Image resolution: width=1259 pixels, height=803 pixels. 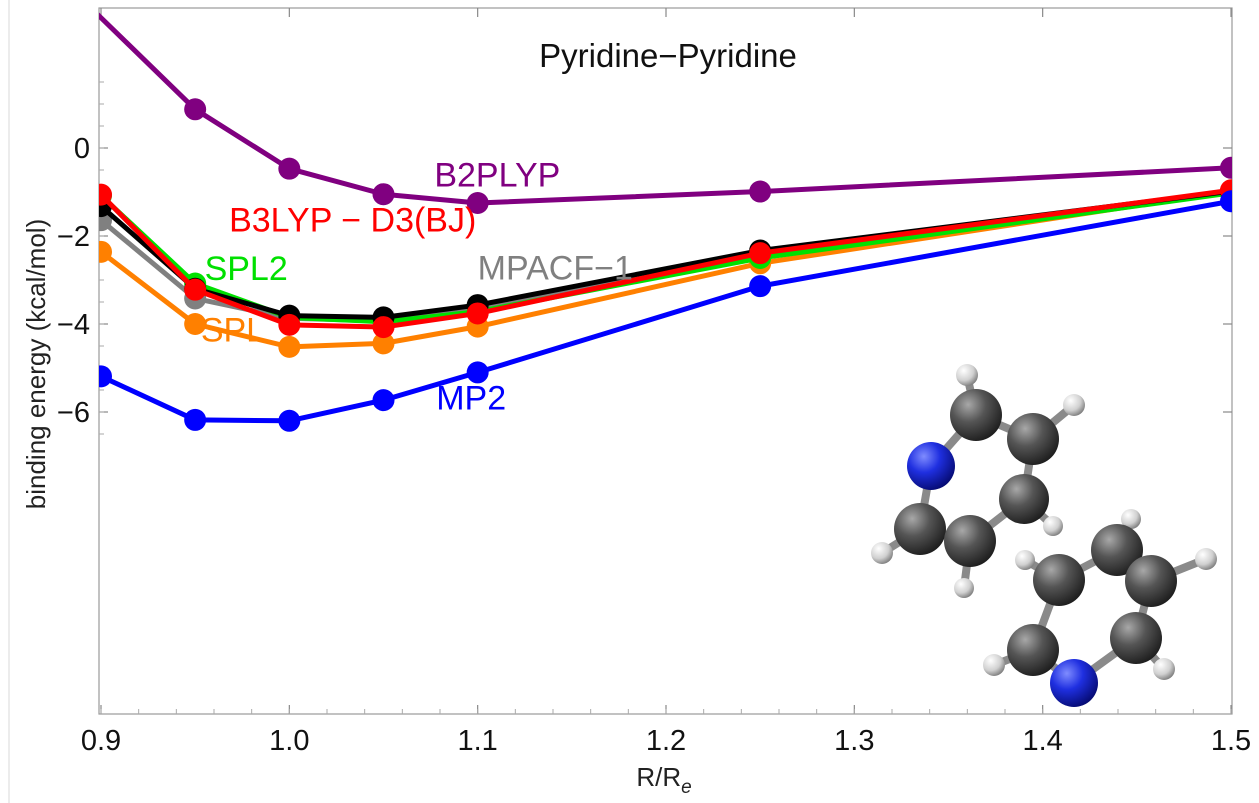 What do you see at coordinates (668, 55) in the screenshot?
I see `chart-title: Pyridine−Pyridine` at bounding box center [668, 55].